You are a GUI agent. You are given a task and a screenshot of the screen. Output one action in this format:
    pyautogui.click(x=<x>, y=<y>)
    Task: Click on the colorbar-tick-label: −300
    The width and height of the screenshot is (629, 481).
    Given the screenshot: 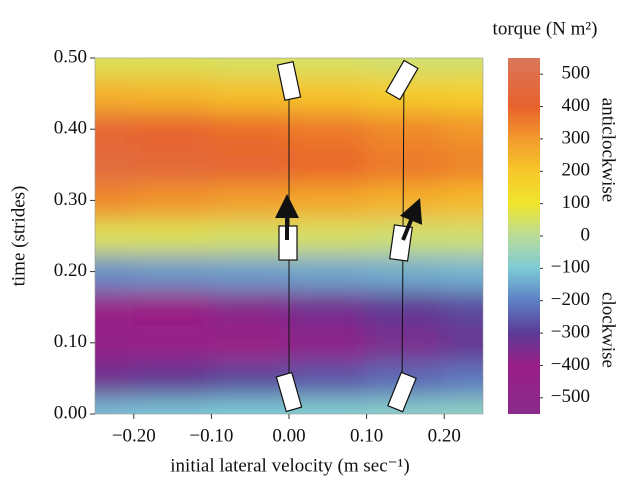 What is the action you would take?
    pyautogui.click(x=570, y=331)
    